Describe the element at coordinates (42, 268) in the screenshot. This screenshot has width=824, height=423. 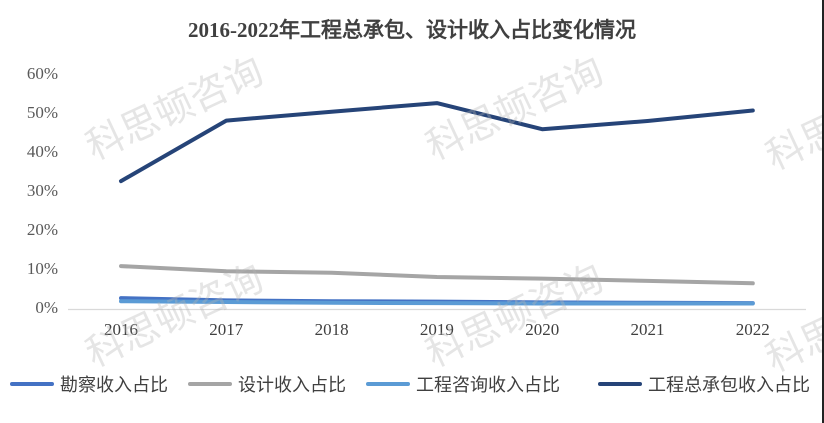
I see `y-tick-label: 10%` at that location.